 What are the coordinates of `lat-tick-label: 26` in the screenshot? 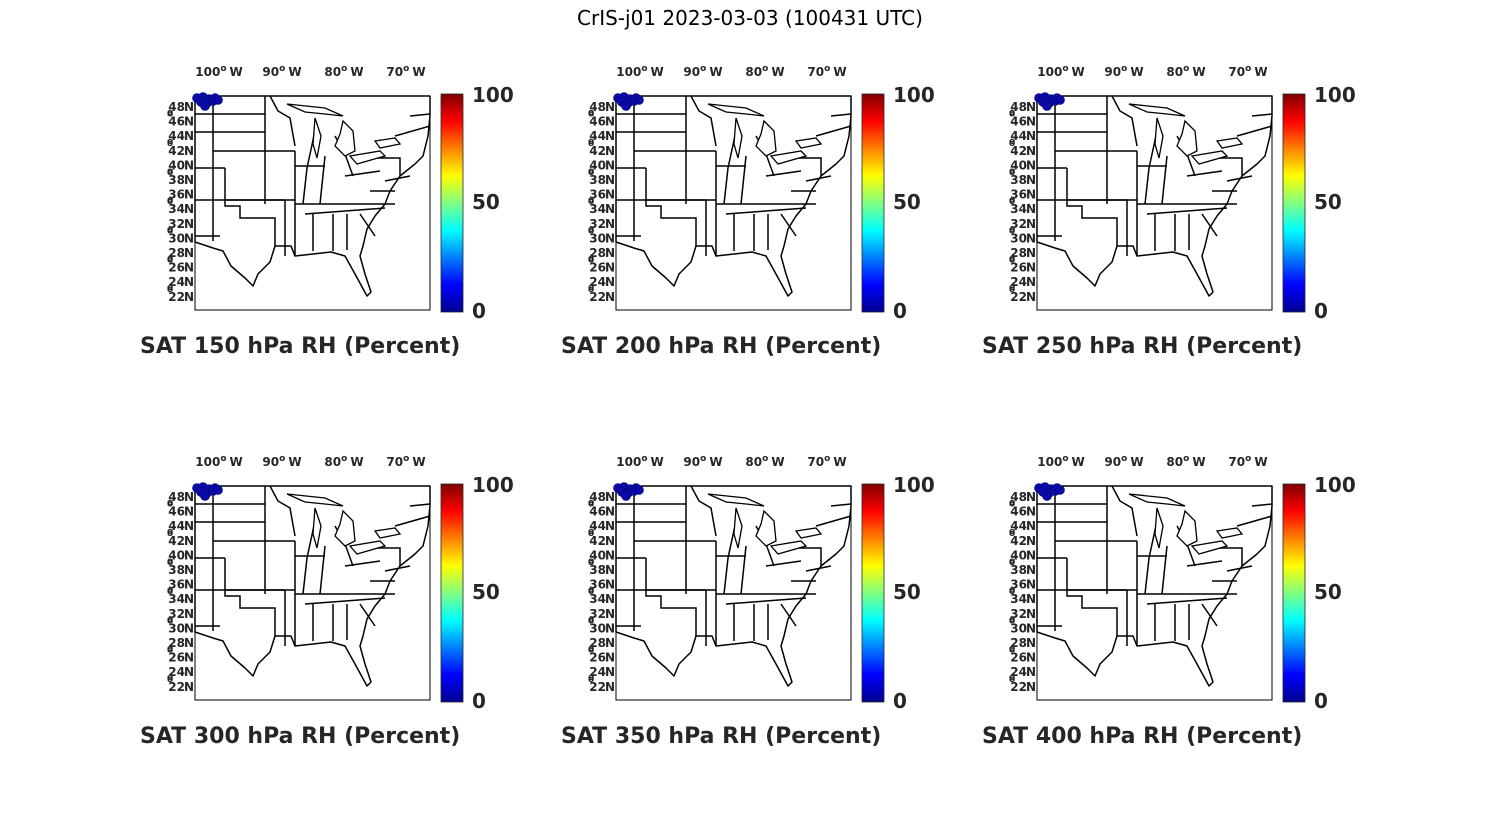 It's located at (597, 268).